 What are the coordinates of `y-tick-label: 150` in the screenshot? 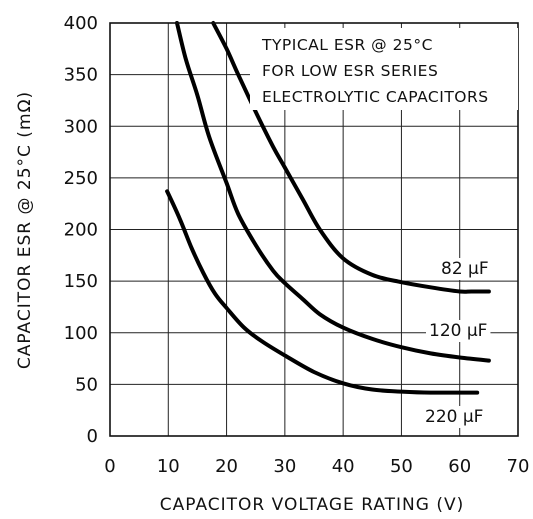 It's located at (81, 281).